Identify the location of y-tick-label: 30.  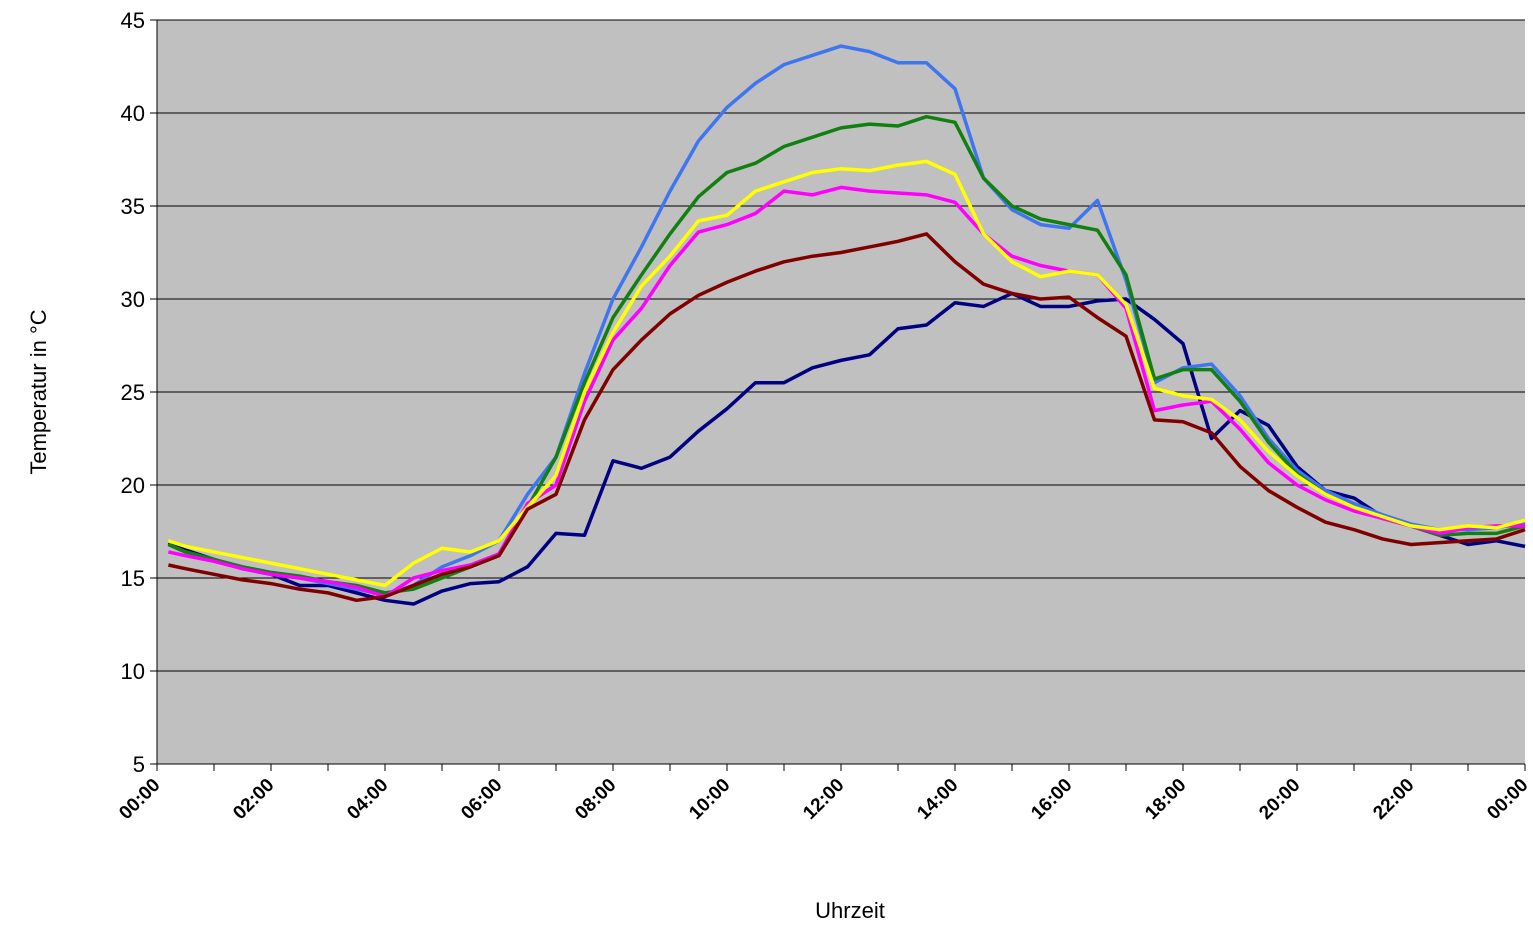
(133, 299).